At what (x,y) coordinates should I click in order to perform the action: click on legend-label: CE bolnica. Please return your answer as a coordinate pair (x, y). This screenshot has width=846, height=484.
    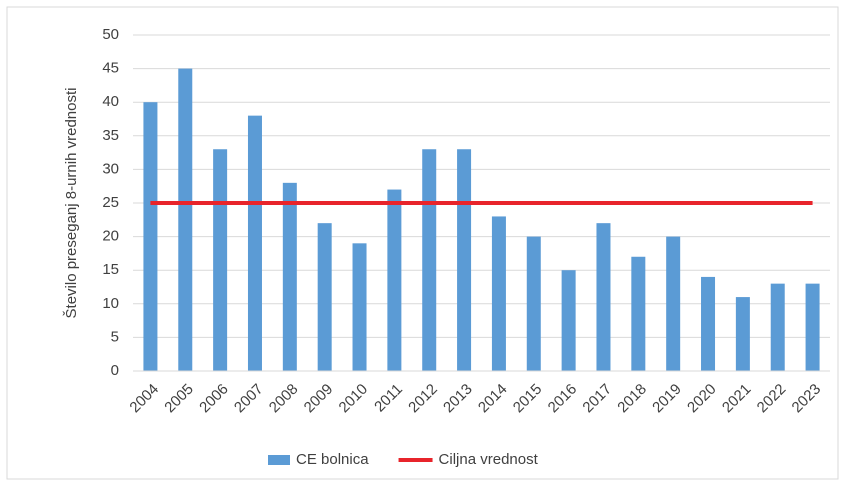
    Looking at the image, I should click on (332, 459).